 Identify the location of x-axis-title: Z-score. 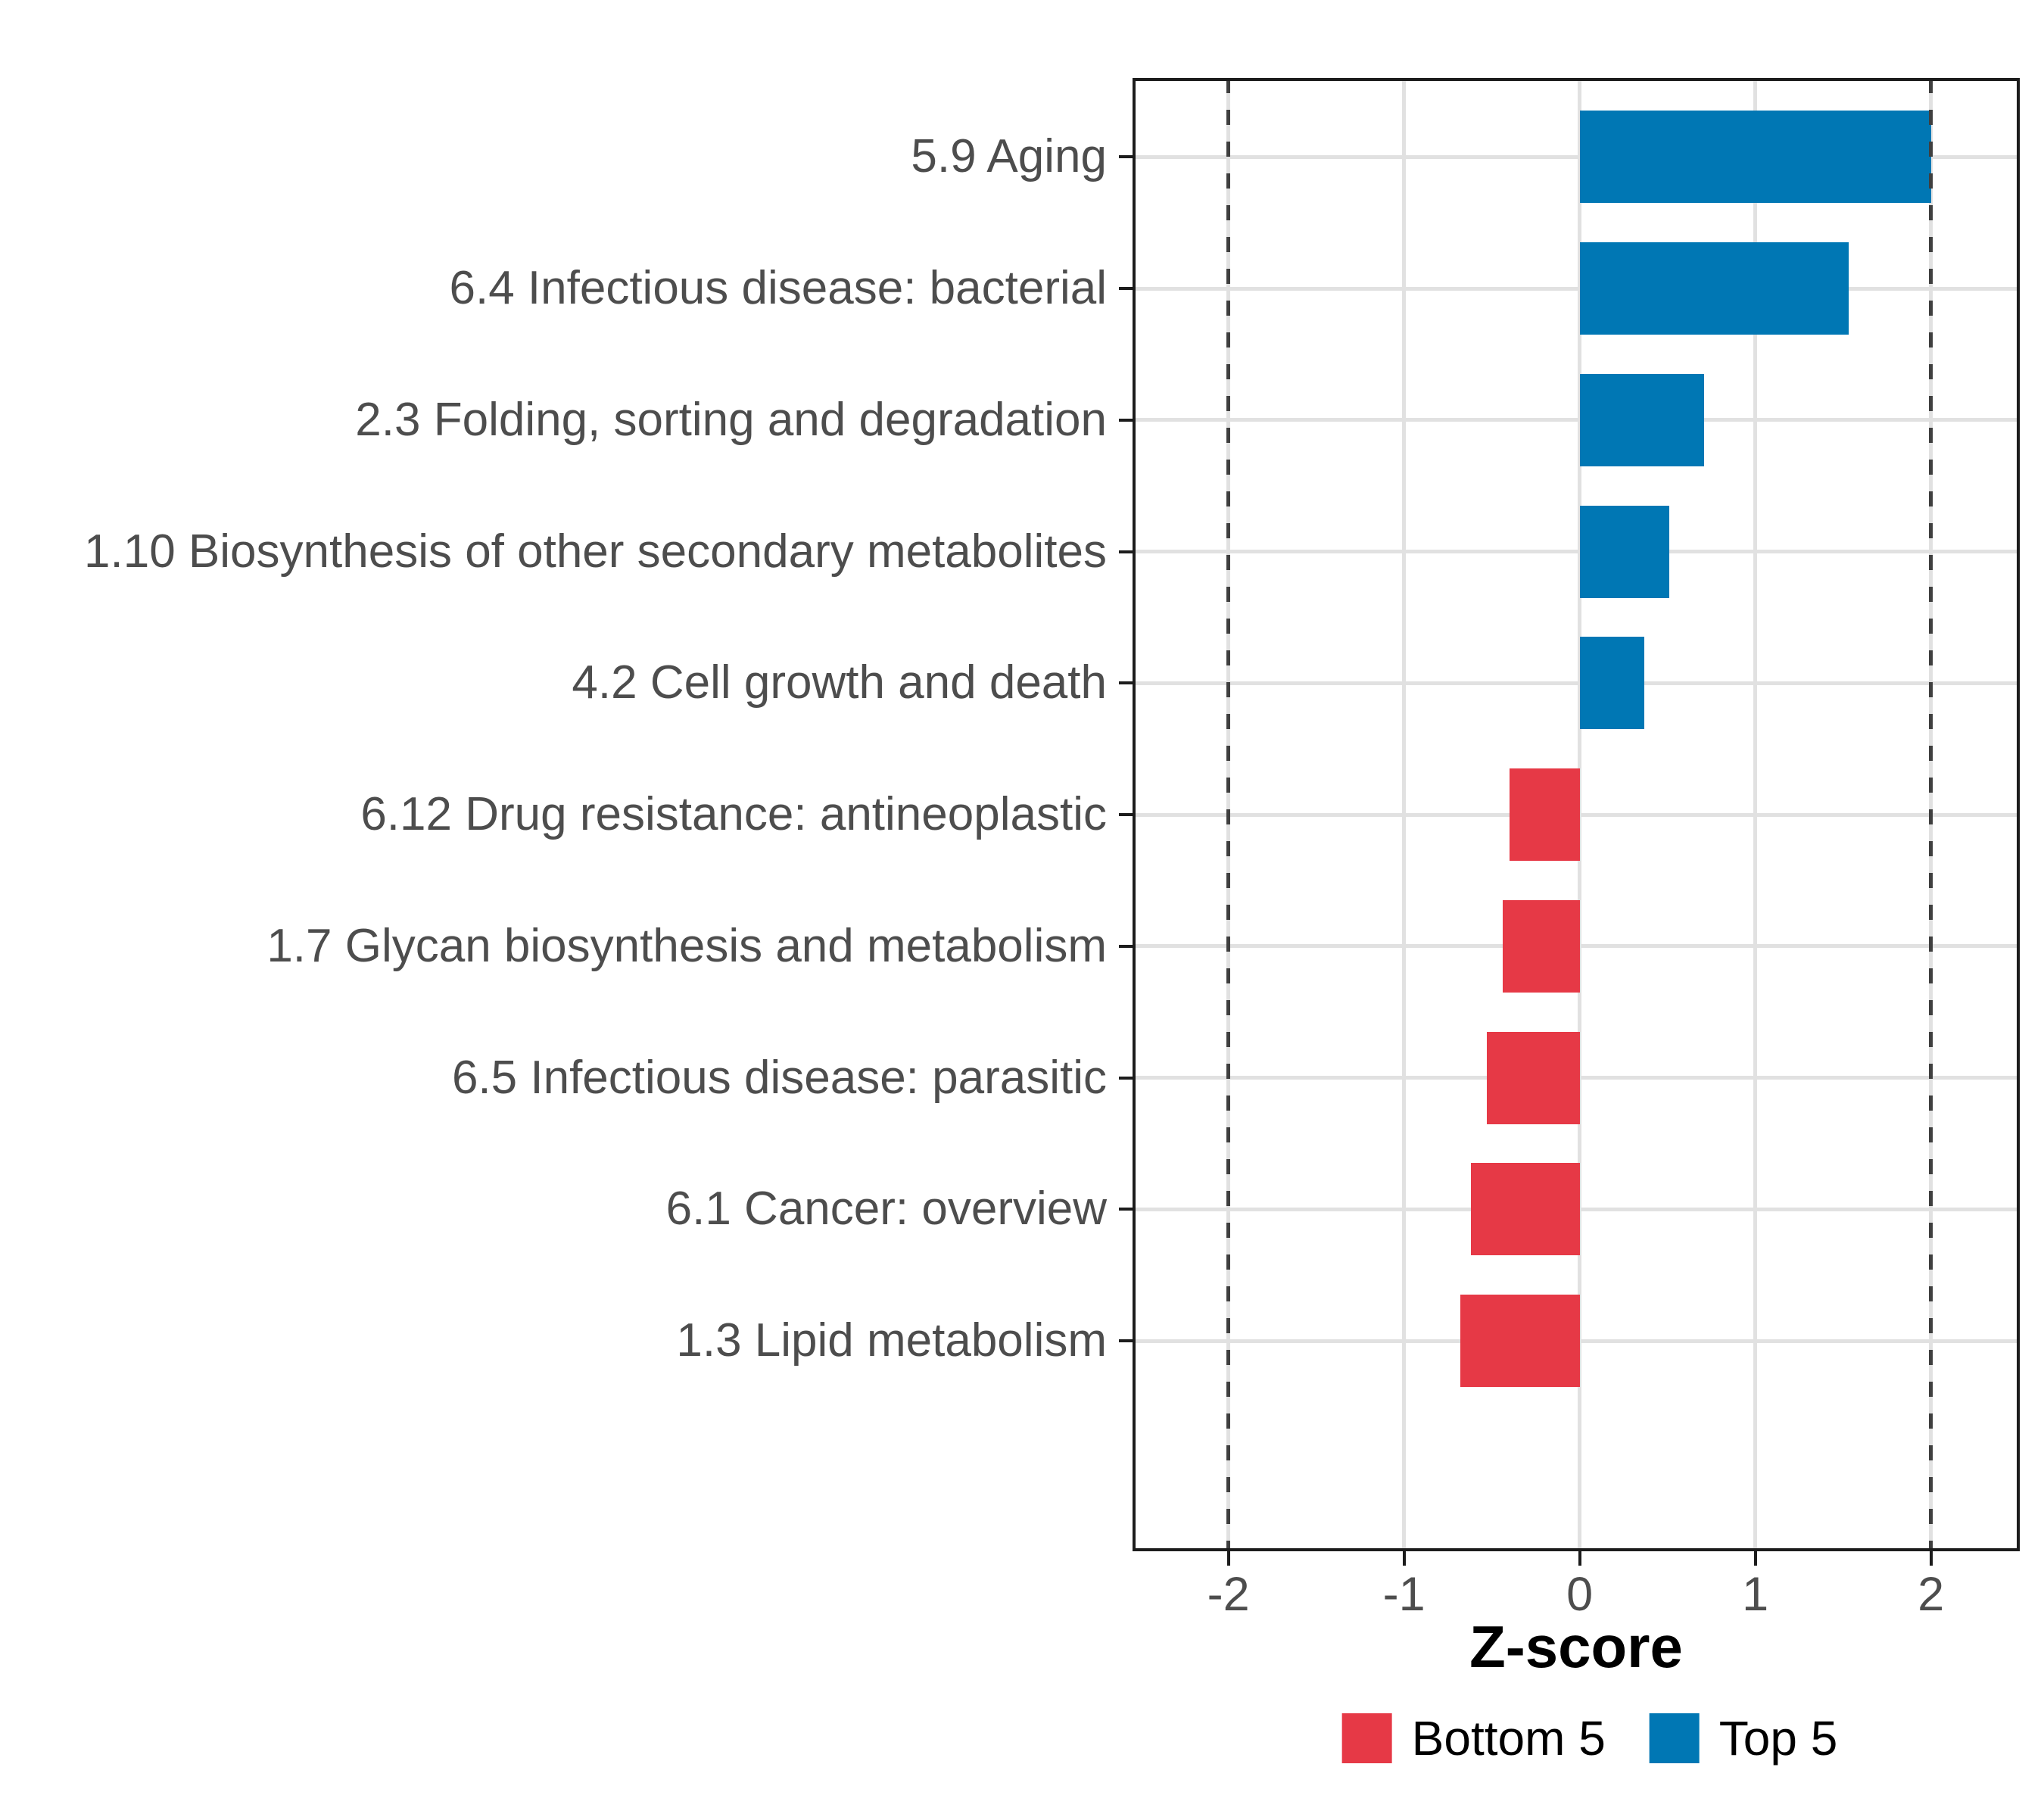
(1576, 1646).